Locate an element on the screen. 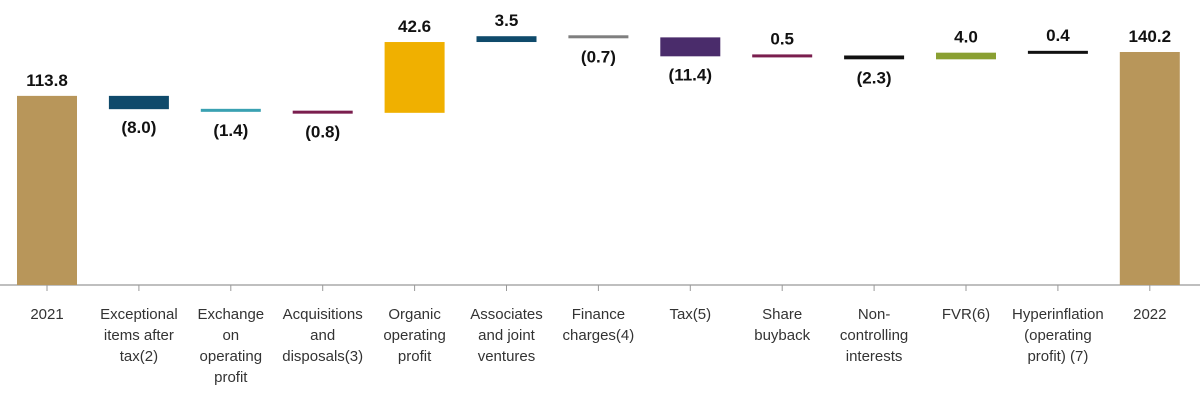 The image size is (1200, 400). category-label: 2022 is located at coordinates (1149, 314).